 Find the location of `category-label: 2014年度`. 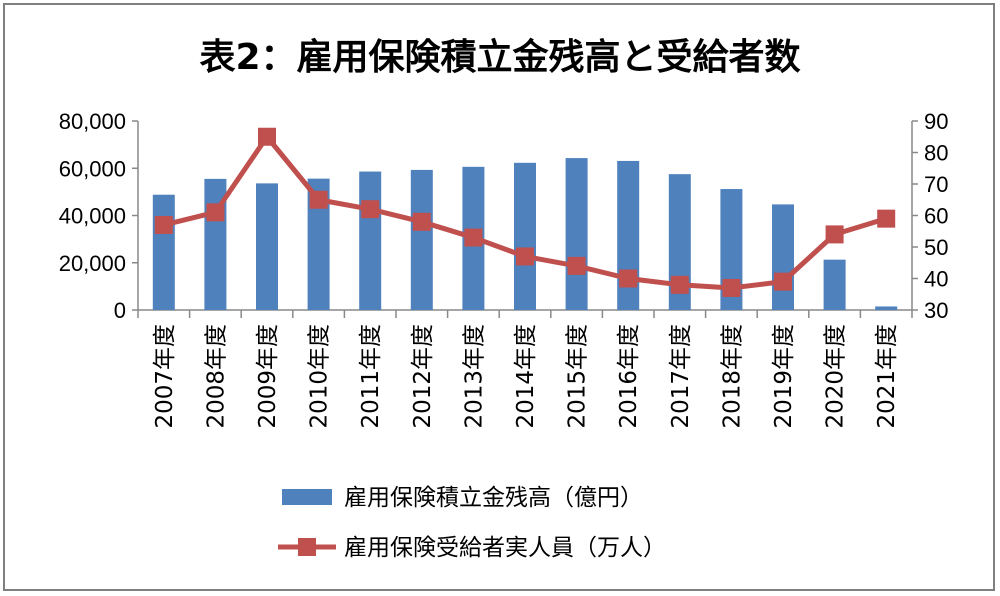

category-label: 2014年度 is located at coordinates (526, 376).